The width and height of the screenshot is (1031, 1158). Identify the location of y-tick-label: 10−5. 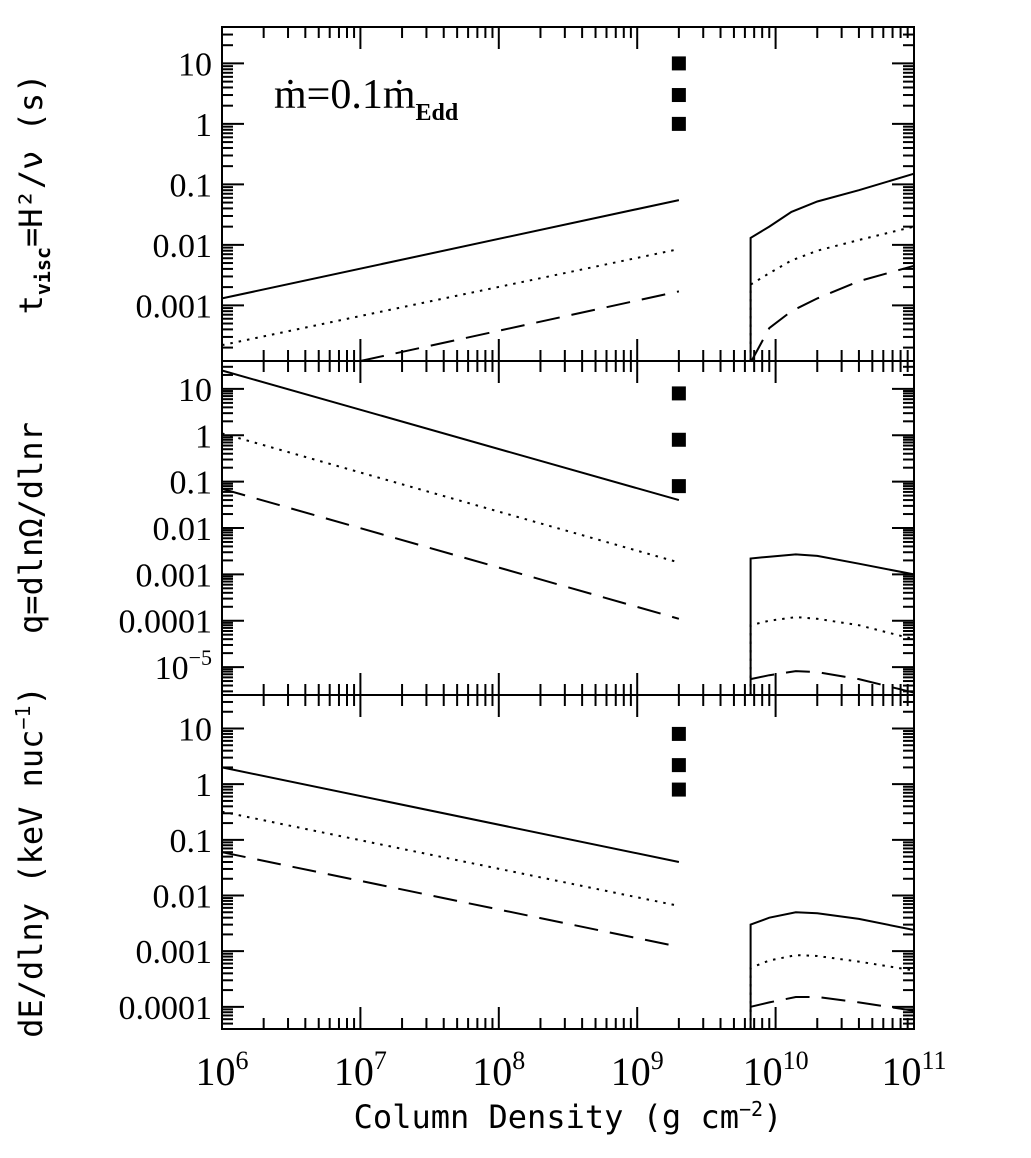
(183, 666).